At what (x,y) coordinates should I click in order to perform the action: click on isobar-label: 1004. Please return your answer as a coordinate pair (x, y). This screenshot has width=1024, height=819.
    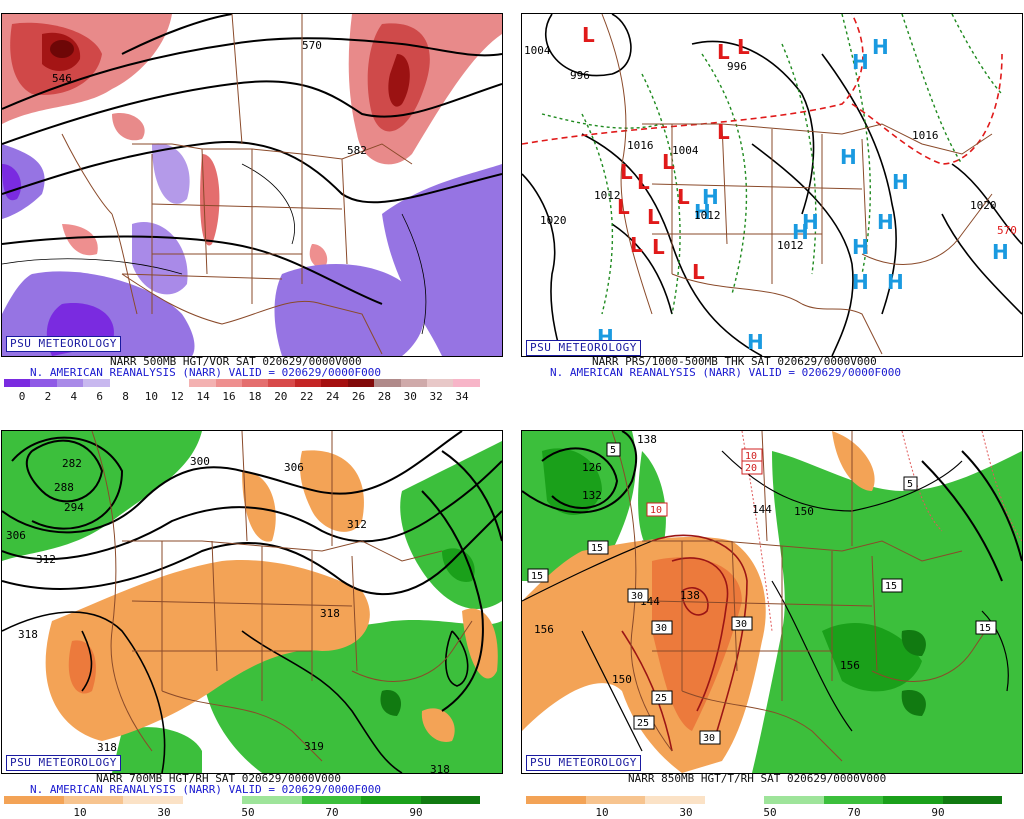
    Looking at the image, I should click on (537, 50).